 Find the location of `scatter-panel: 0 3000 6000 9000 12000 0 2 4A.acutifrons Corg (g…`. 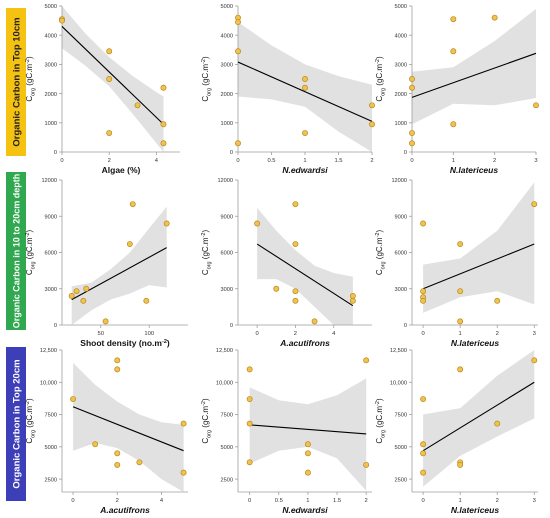

scatter-panel: 0 3000 6000 9000 12000 0 2 4A.acutifrons Corg (g… is located at coordinates (286, 263).